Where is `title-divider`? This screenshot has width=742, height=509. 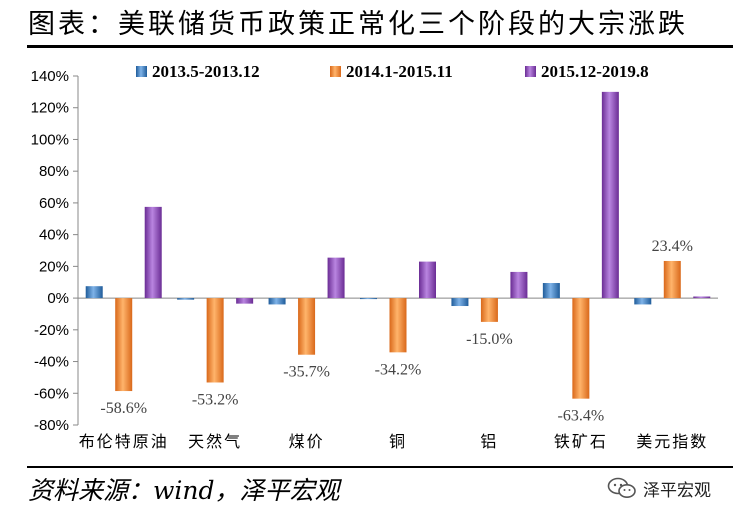
title-divider is located at coordinates (380, 46).